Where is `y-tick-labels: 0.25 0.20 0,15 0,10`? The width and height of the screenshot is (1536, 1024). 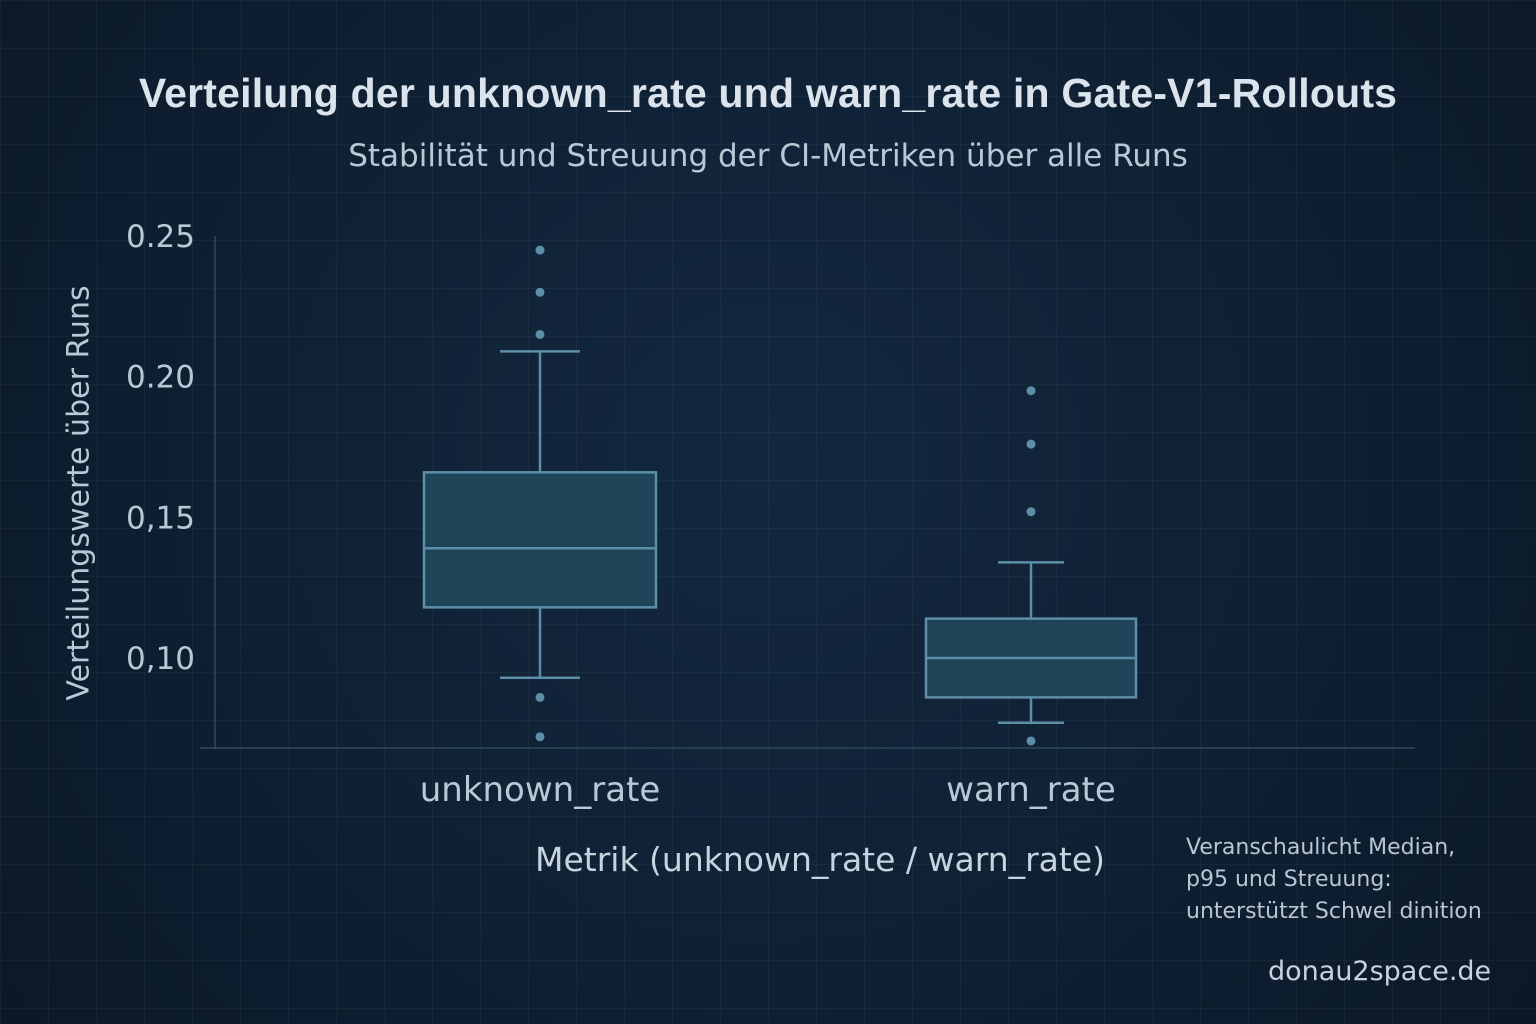
y-tick-labels: 0.25 0.20 0,15 0,10 is located at coordinates (160, 448).